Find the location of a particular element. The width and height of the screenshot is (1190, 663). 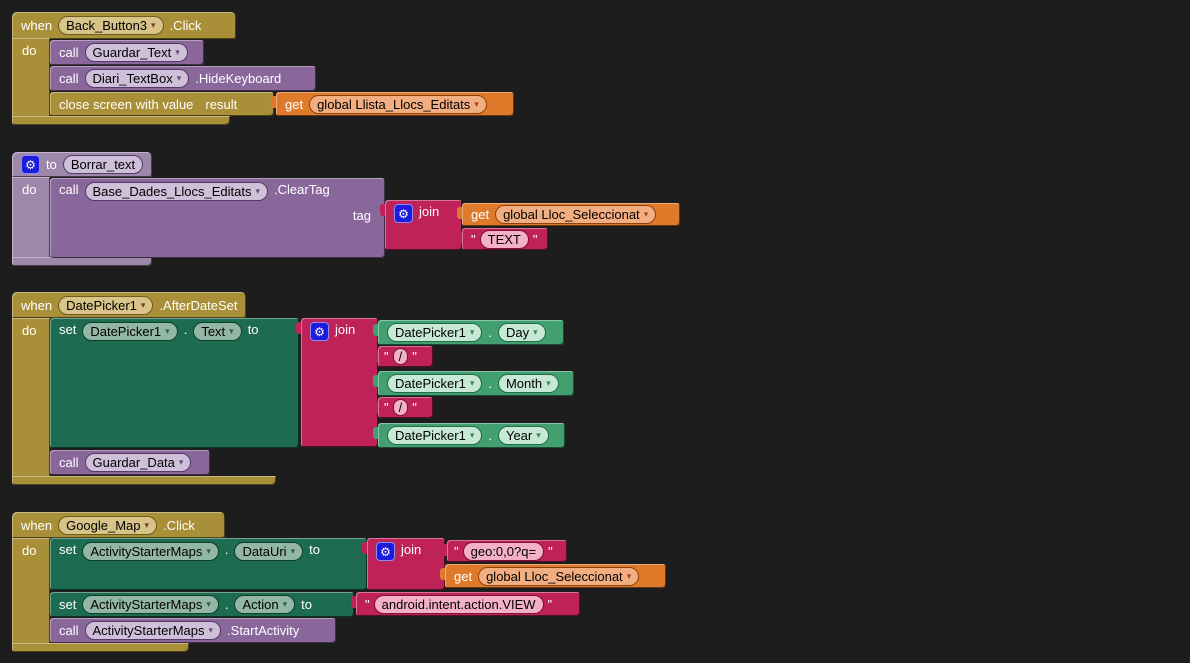

event-block-datepicker1-afterdateset: when DatePicker1 ▾ .AfterDateSet is located at coordinates (129, 305).